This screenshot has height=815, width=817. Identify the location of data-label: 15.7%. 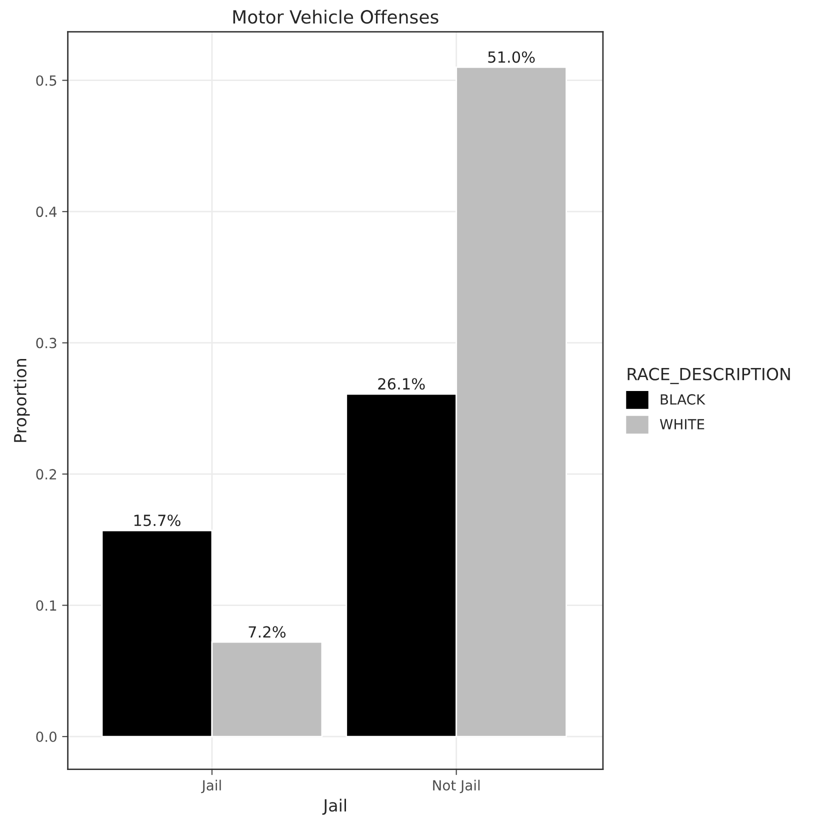
(157, 520).